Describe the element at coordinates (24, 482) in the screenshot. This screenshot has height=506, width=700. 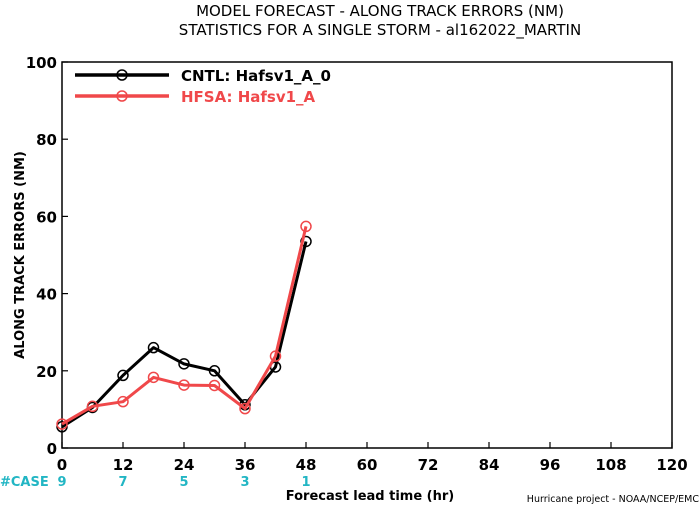
I see `case-label: #CASE` at that location.